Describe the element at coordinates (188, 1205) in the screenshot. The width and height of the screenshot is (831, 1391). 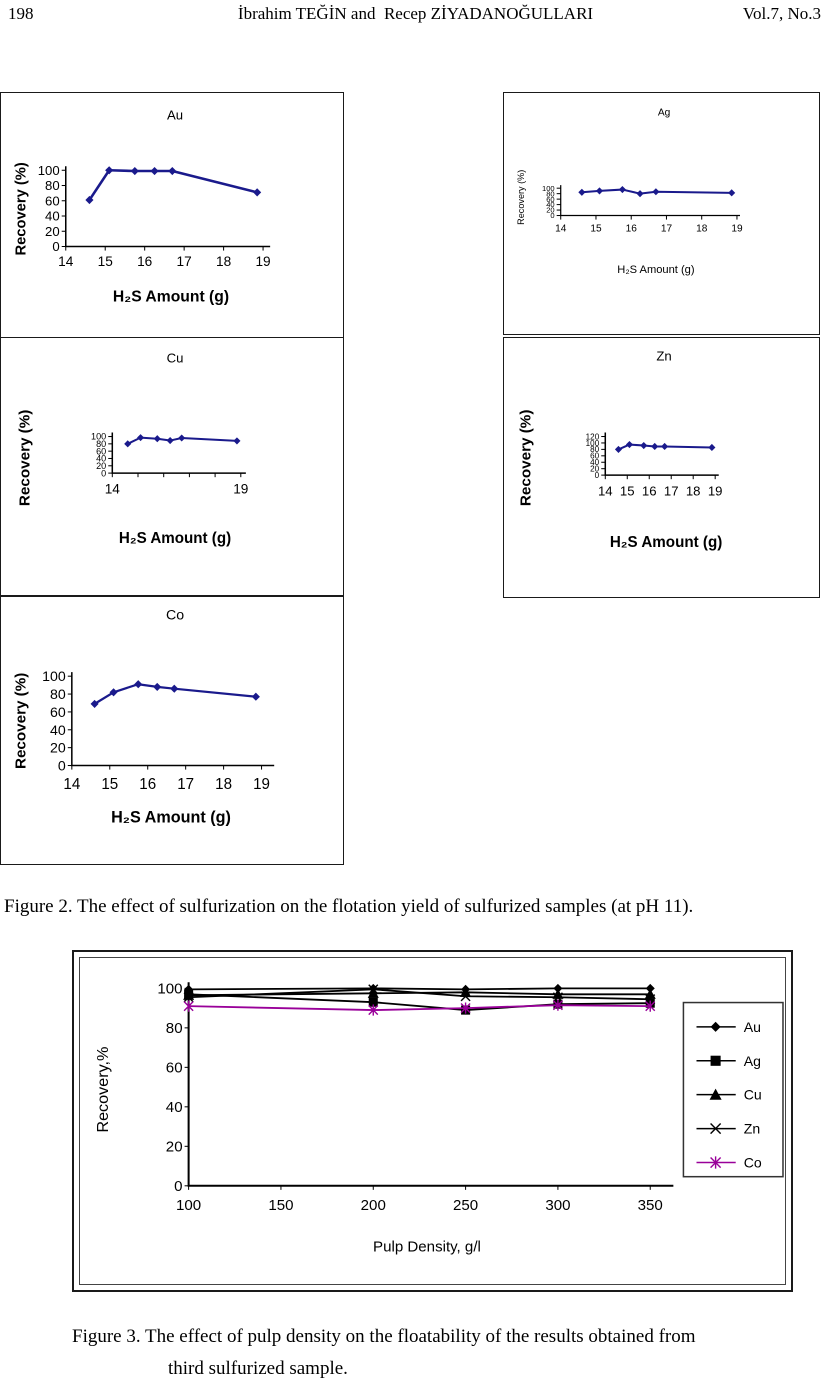
I see `x-tick-label: 100` at that location.